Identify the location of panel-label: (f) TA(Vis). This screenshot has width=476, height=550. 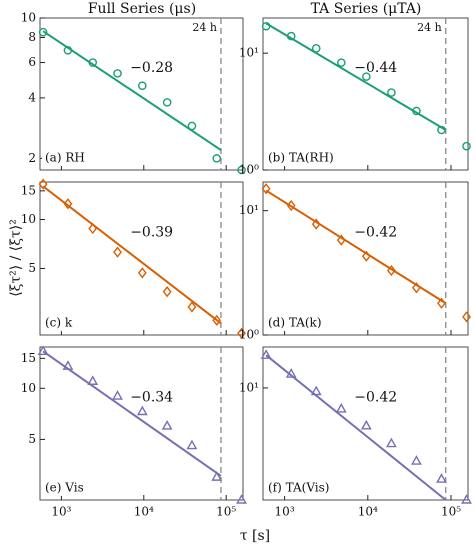
(298, 488).